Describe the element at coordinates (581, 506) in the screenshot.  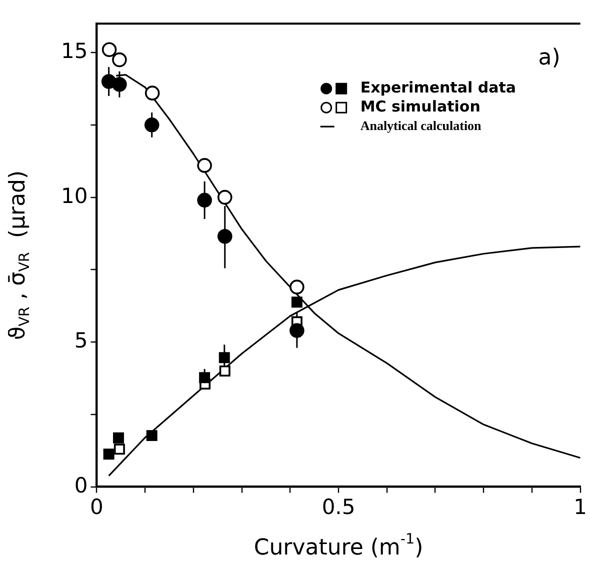
I see `x-tick-label: 1` at that location.